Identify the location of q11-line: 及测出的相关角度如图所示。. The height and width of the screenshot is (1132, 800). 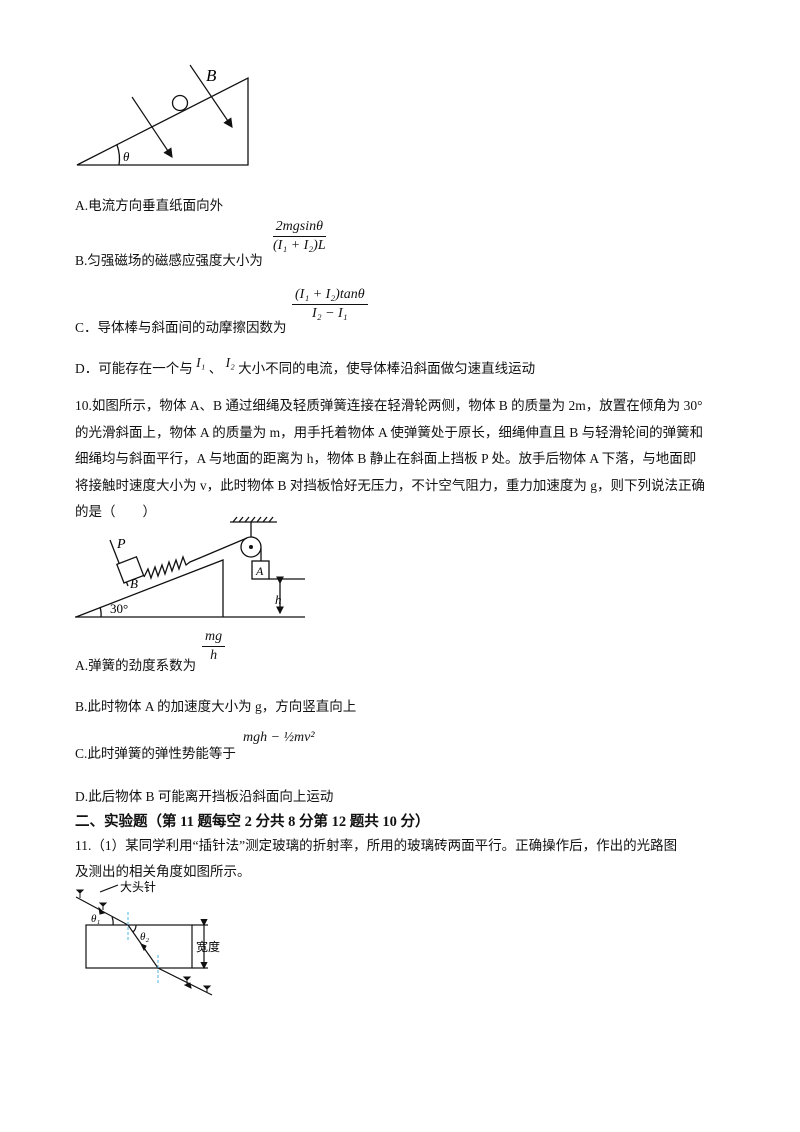
(163, 871).